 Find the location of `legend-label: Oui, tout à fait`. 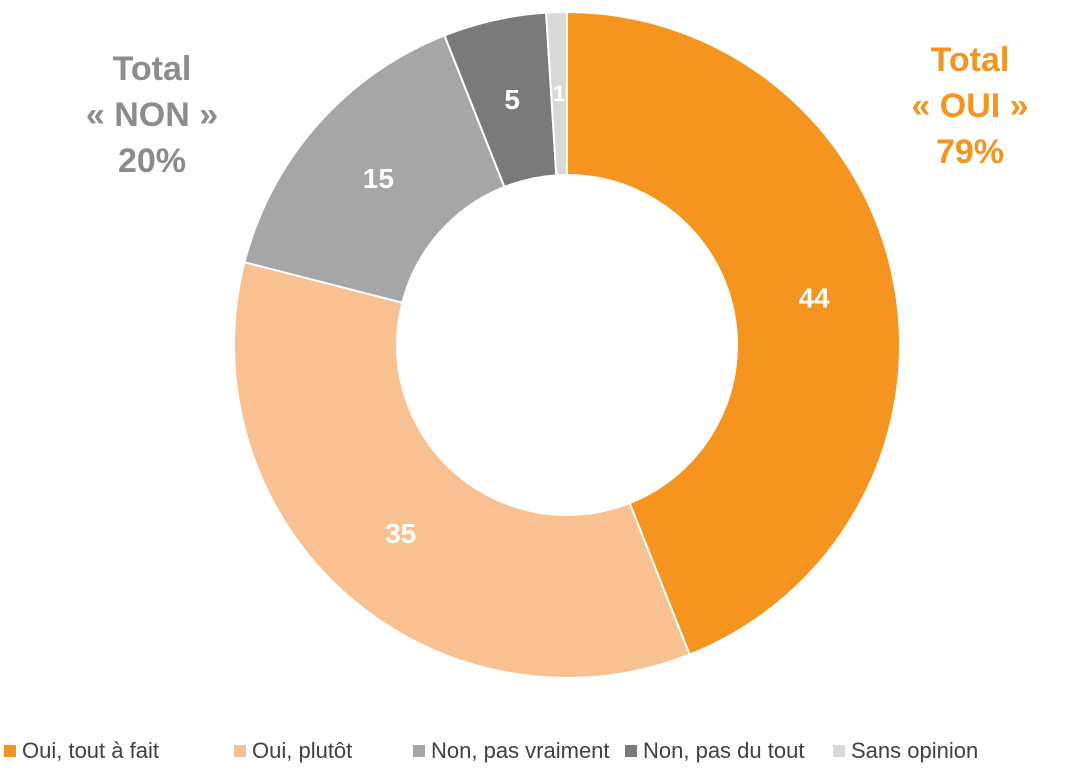

legend-label: Oui, tout à fait is located at coordinates (90, 750).